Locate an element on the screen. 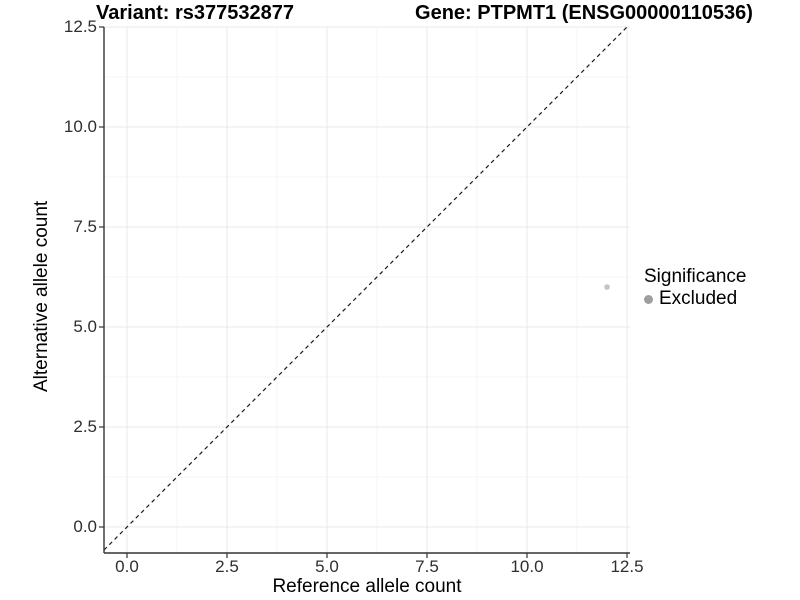 The width and height of the screenshot is (800, 600). x-axis-title: Reference allele count is located at coordinates (367, 586).